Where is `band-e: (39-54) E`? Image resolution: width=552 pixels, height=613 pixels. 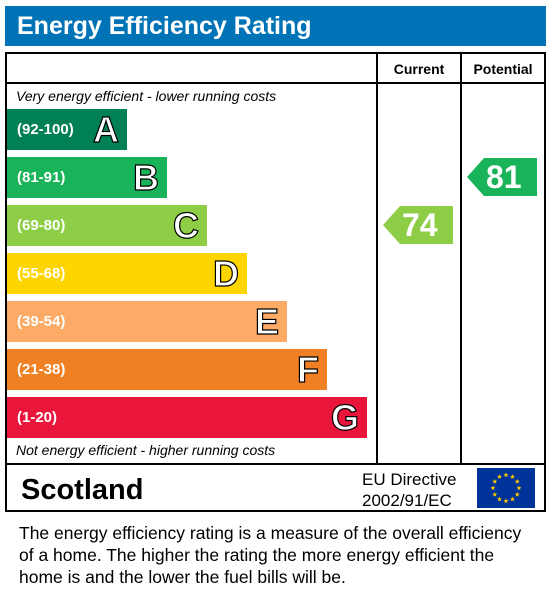 band-e: (39-54) E is located at coordinates (147, 321).